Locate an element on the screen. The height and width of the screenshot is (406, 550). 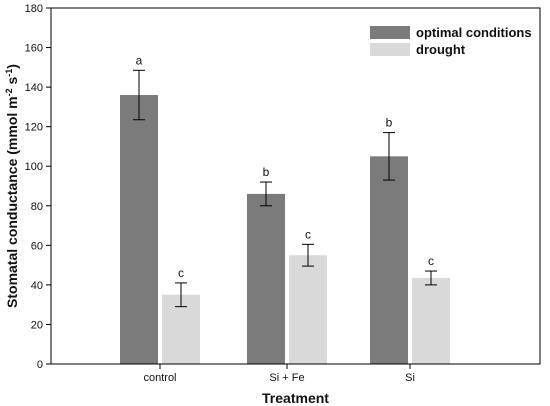
y-tick-label: 20 is located at coordinates (37, 325).